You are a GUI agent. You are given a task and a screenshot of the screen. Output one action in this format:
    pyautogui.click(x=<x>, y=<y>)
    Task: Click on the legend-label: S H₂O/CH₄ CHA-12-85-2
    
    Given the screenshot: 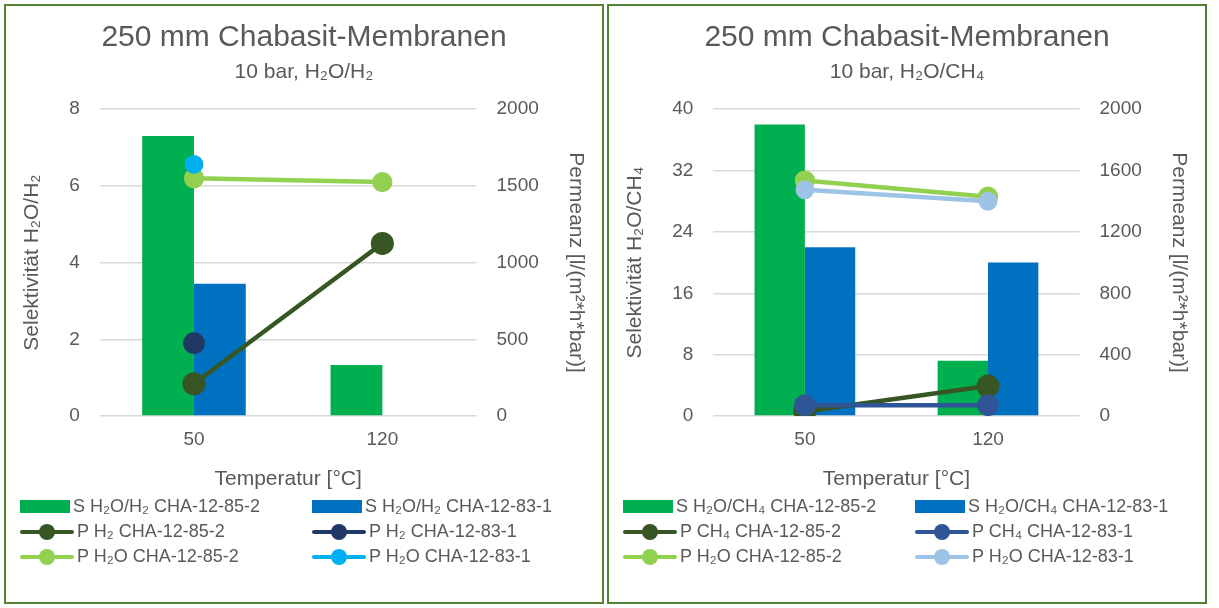 What is the action you would take?
    pyautogui.click(x=776, y=506)
    